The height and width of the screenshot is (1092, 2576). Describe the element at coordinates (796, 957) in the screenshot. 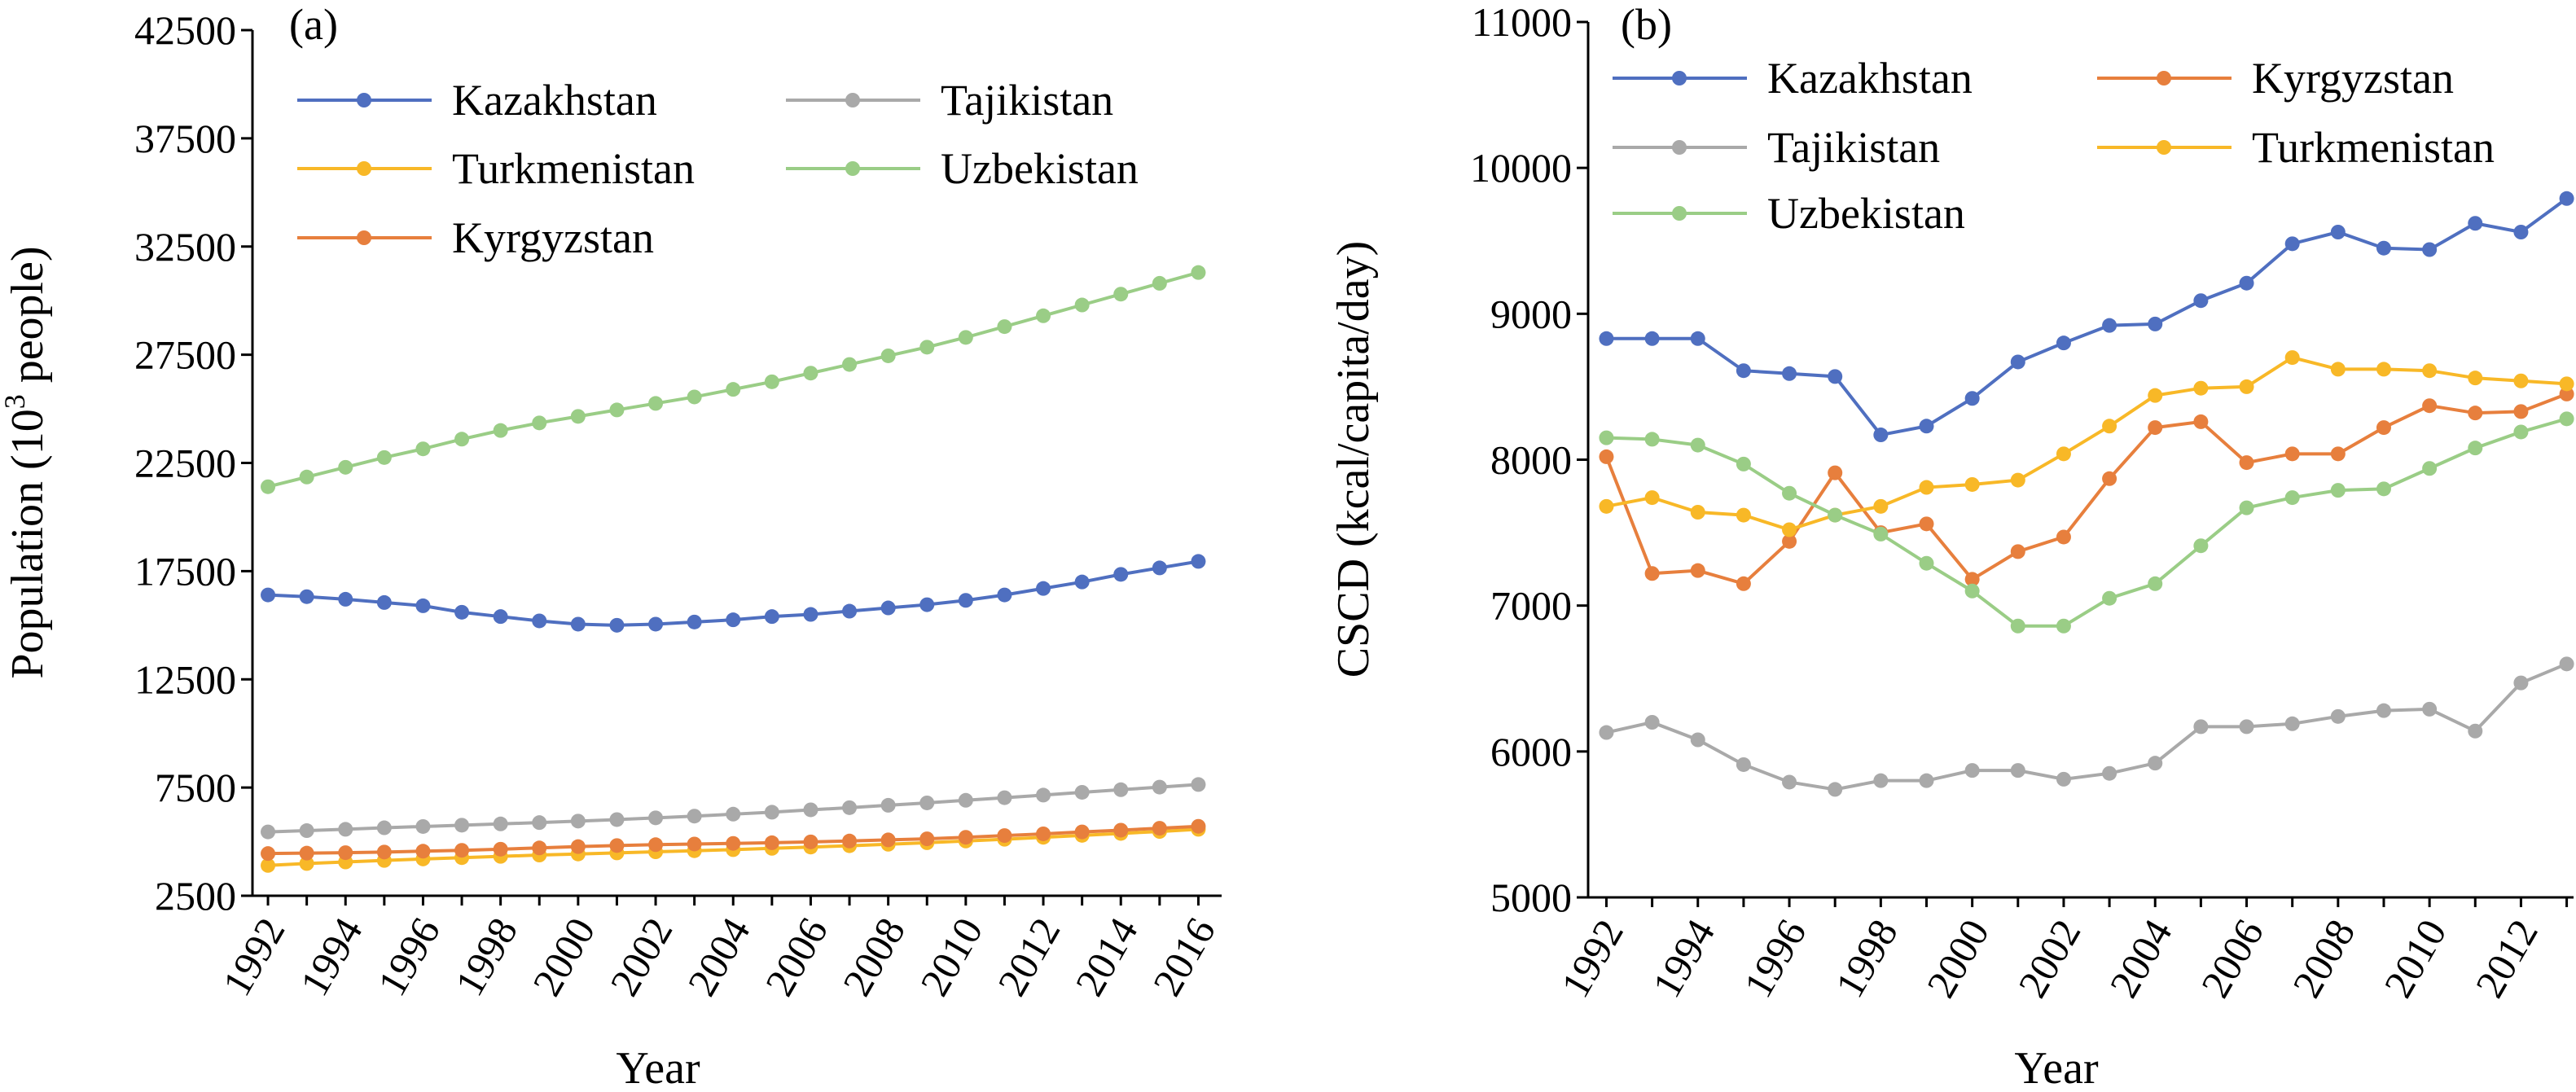

I see `x-tick-label: 2006` at that location.